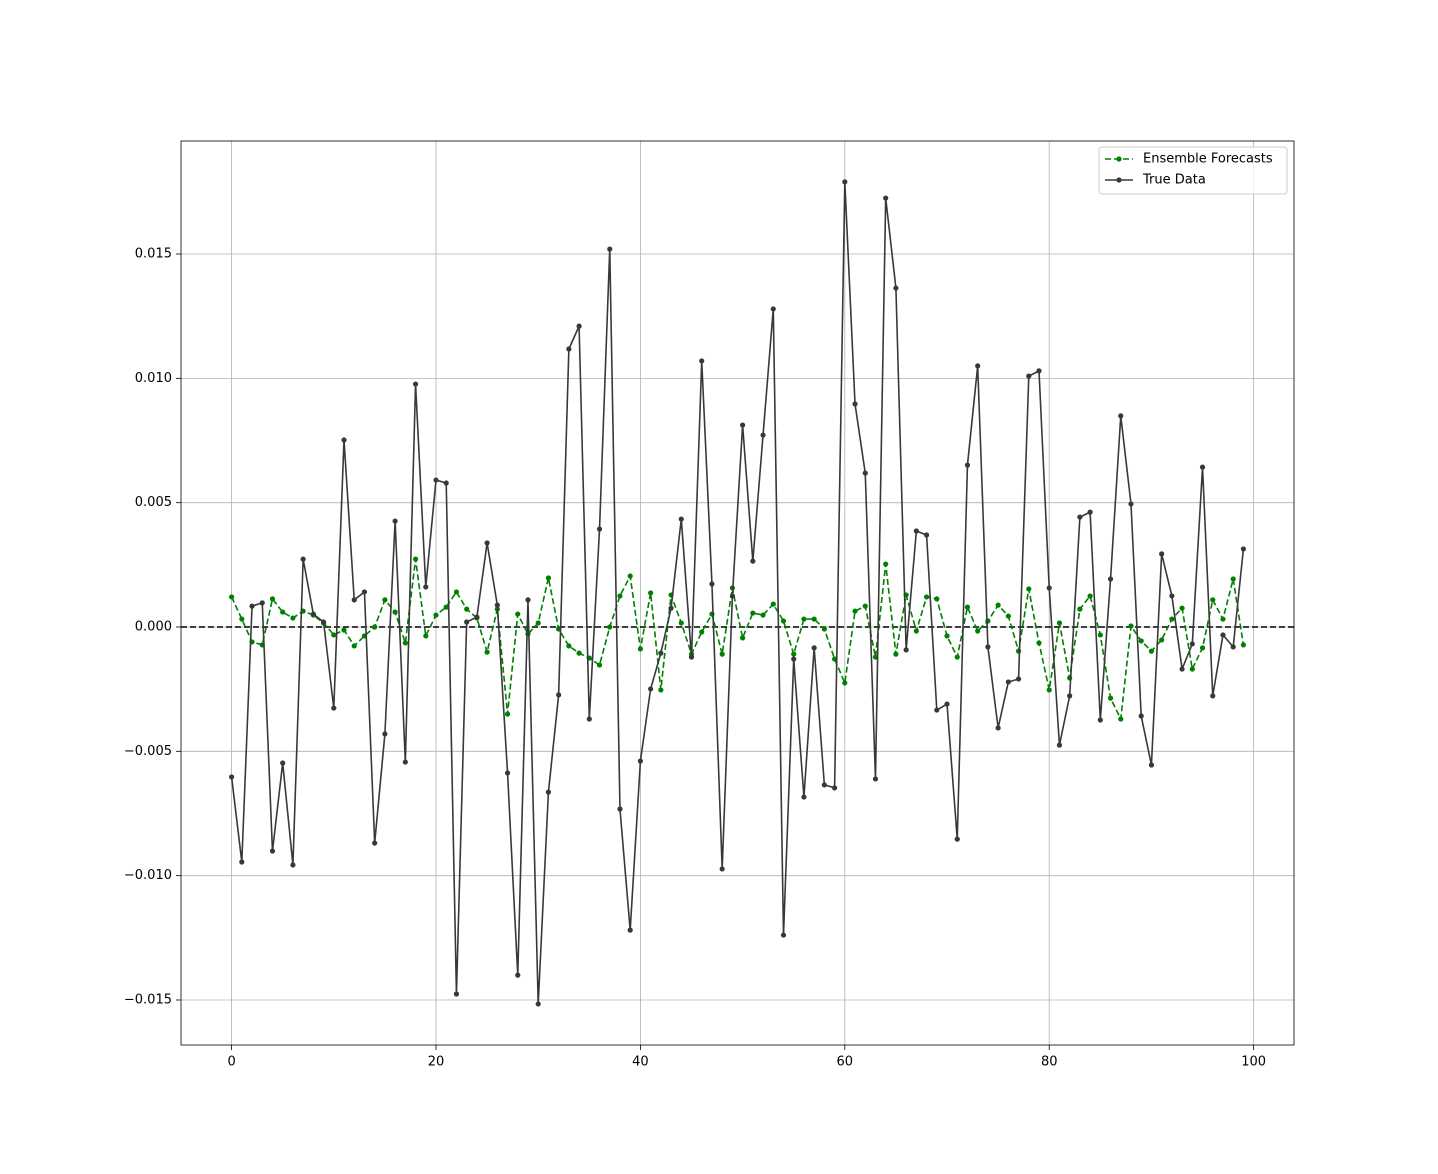  Describe the element at coordinates (640, 1062) in the screenshot. I see `x-tick-label: 40` at that location.